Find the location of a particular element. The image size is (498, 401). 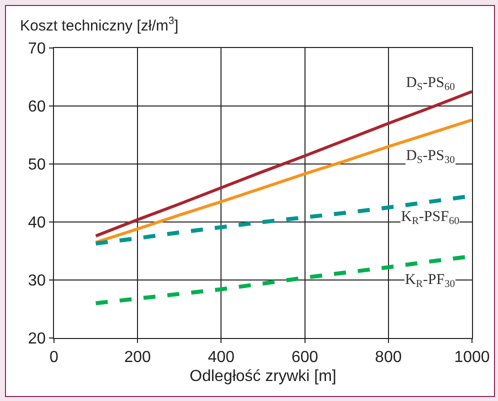

y-tick-label: 20 is located at coordinates (37, 339).